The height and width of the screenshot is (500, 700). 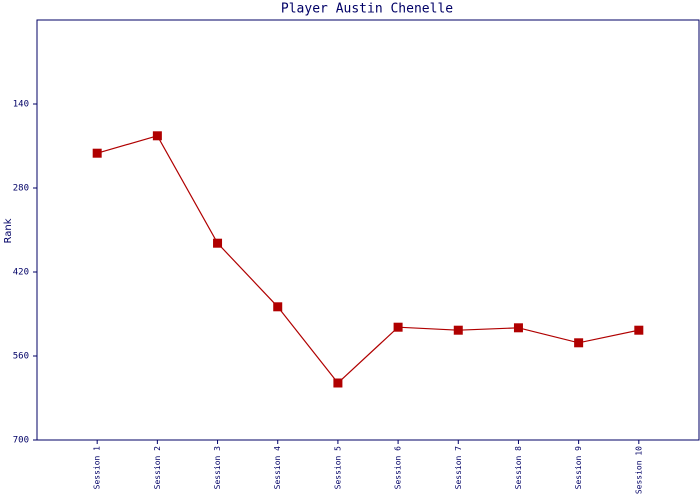 What do you see at coordinates (337, 468) in the screenshot?
I see `x-tick-label: Session 5` at bounding box center [337, 468].